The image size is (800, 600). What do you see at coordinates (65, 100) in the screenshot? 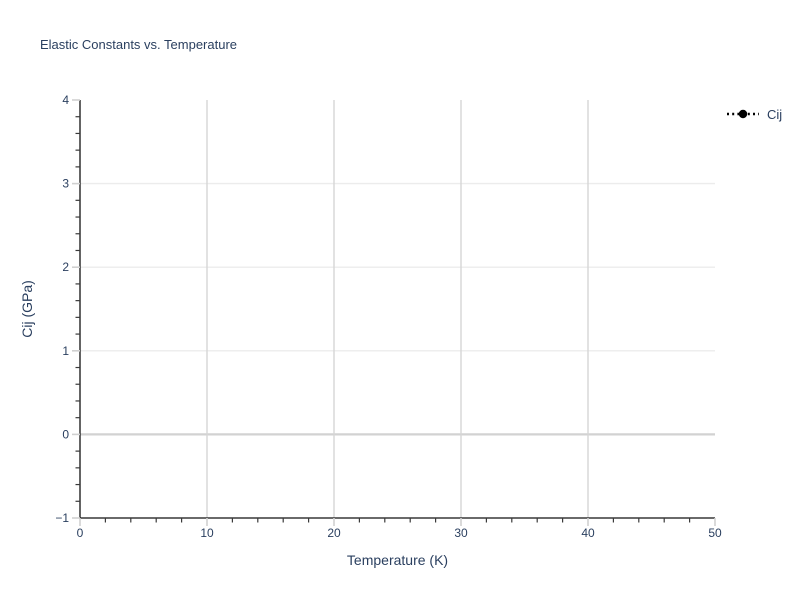
I see `y-tick-label: 4` at bounding box center [65, 100].